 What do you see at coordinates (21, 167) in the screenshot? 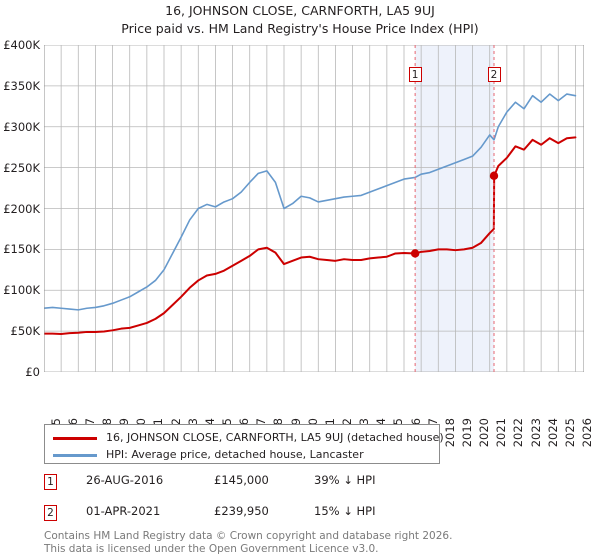
I see `y-axis-tick-label: £250K` at bounding box center [21, 167].